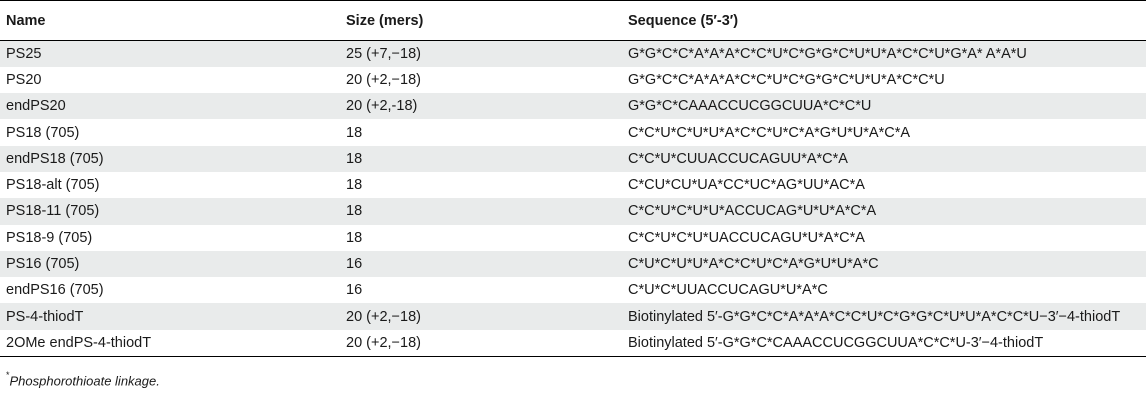  Describe the element at coordinates (887, 185) in the screenshot. I see `cell-sequence: C*CU*CU*UA*CC*UC*AG*UU*AC*A` at that location.